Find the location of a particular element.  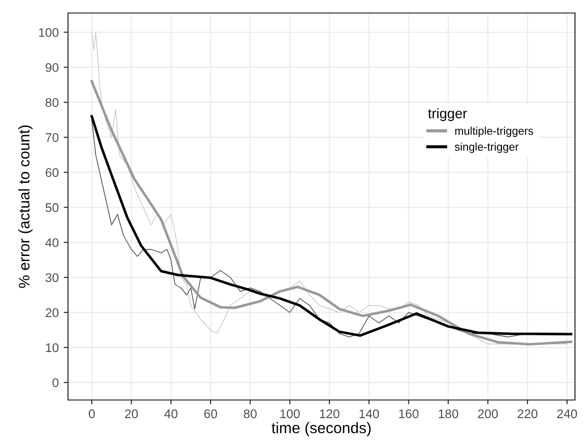

x-tick-label: 120 is located at coordinates (330, 413).